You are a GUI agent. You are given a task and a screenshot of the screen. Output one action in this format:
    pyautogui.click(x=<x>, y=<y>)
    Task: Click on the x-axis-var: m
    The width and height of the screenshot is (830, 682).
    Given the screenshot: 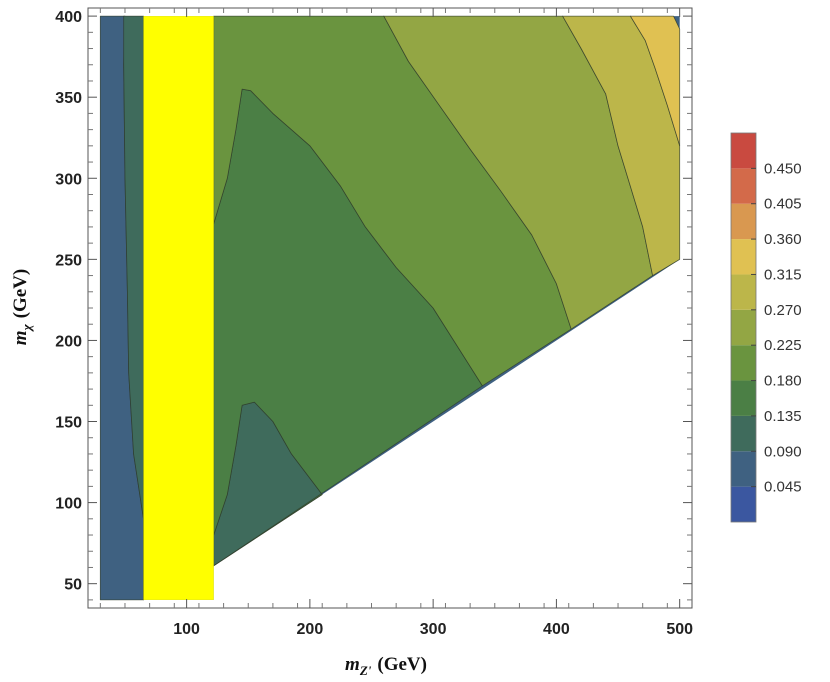 What is the action you would take?
    pyautogui.click(x=352, y=664)
    